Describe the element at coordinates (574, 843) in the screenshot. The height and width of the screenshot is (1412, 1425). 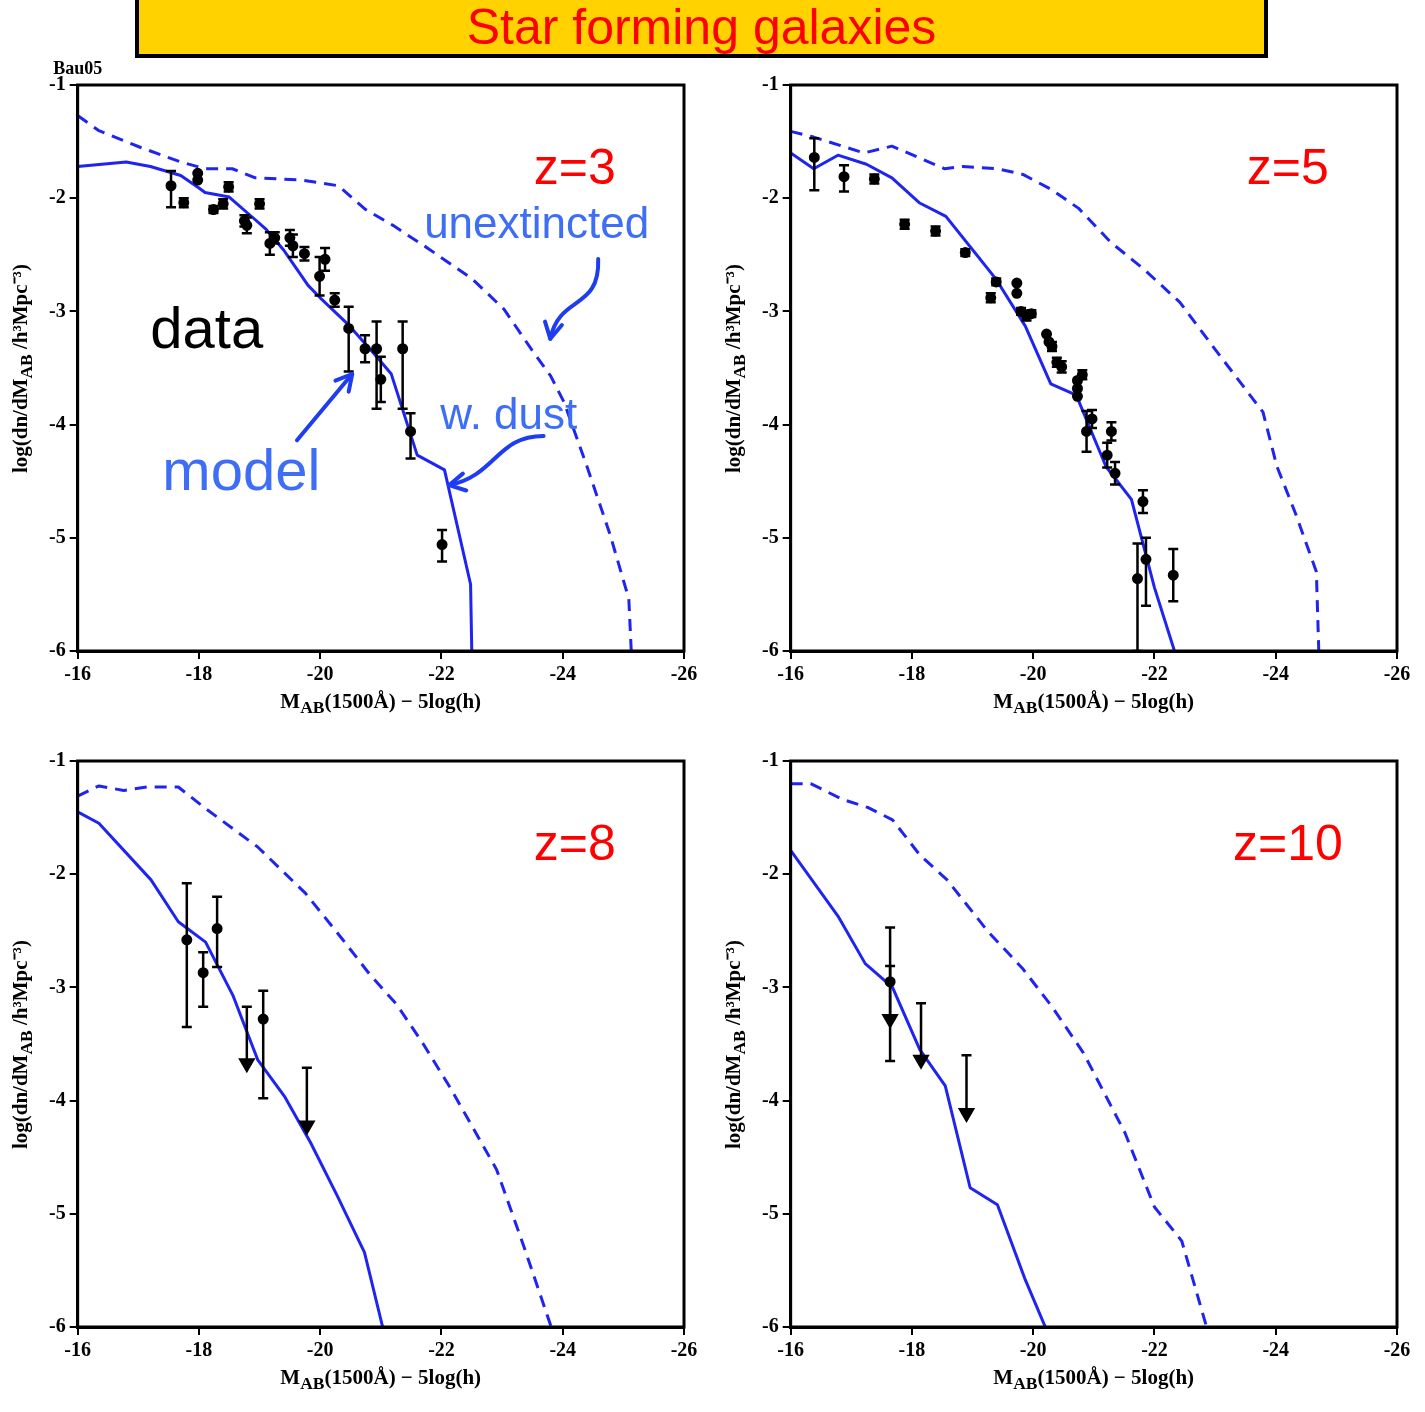
I see `annotation: z=8` at that location.